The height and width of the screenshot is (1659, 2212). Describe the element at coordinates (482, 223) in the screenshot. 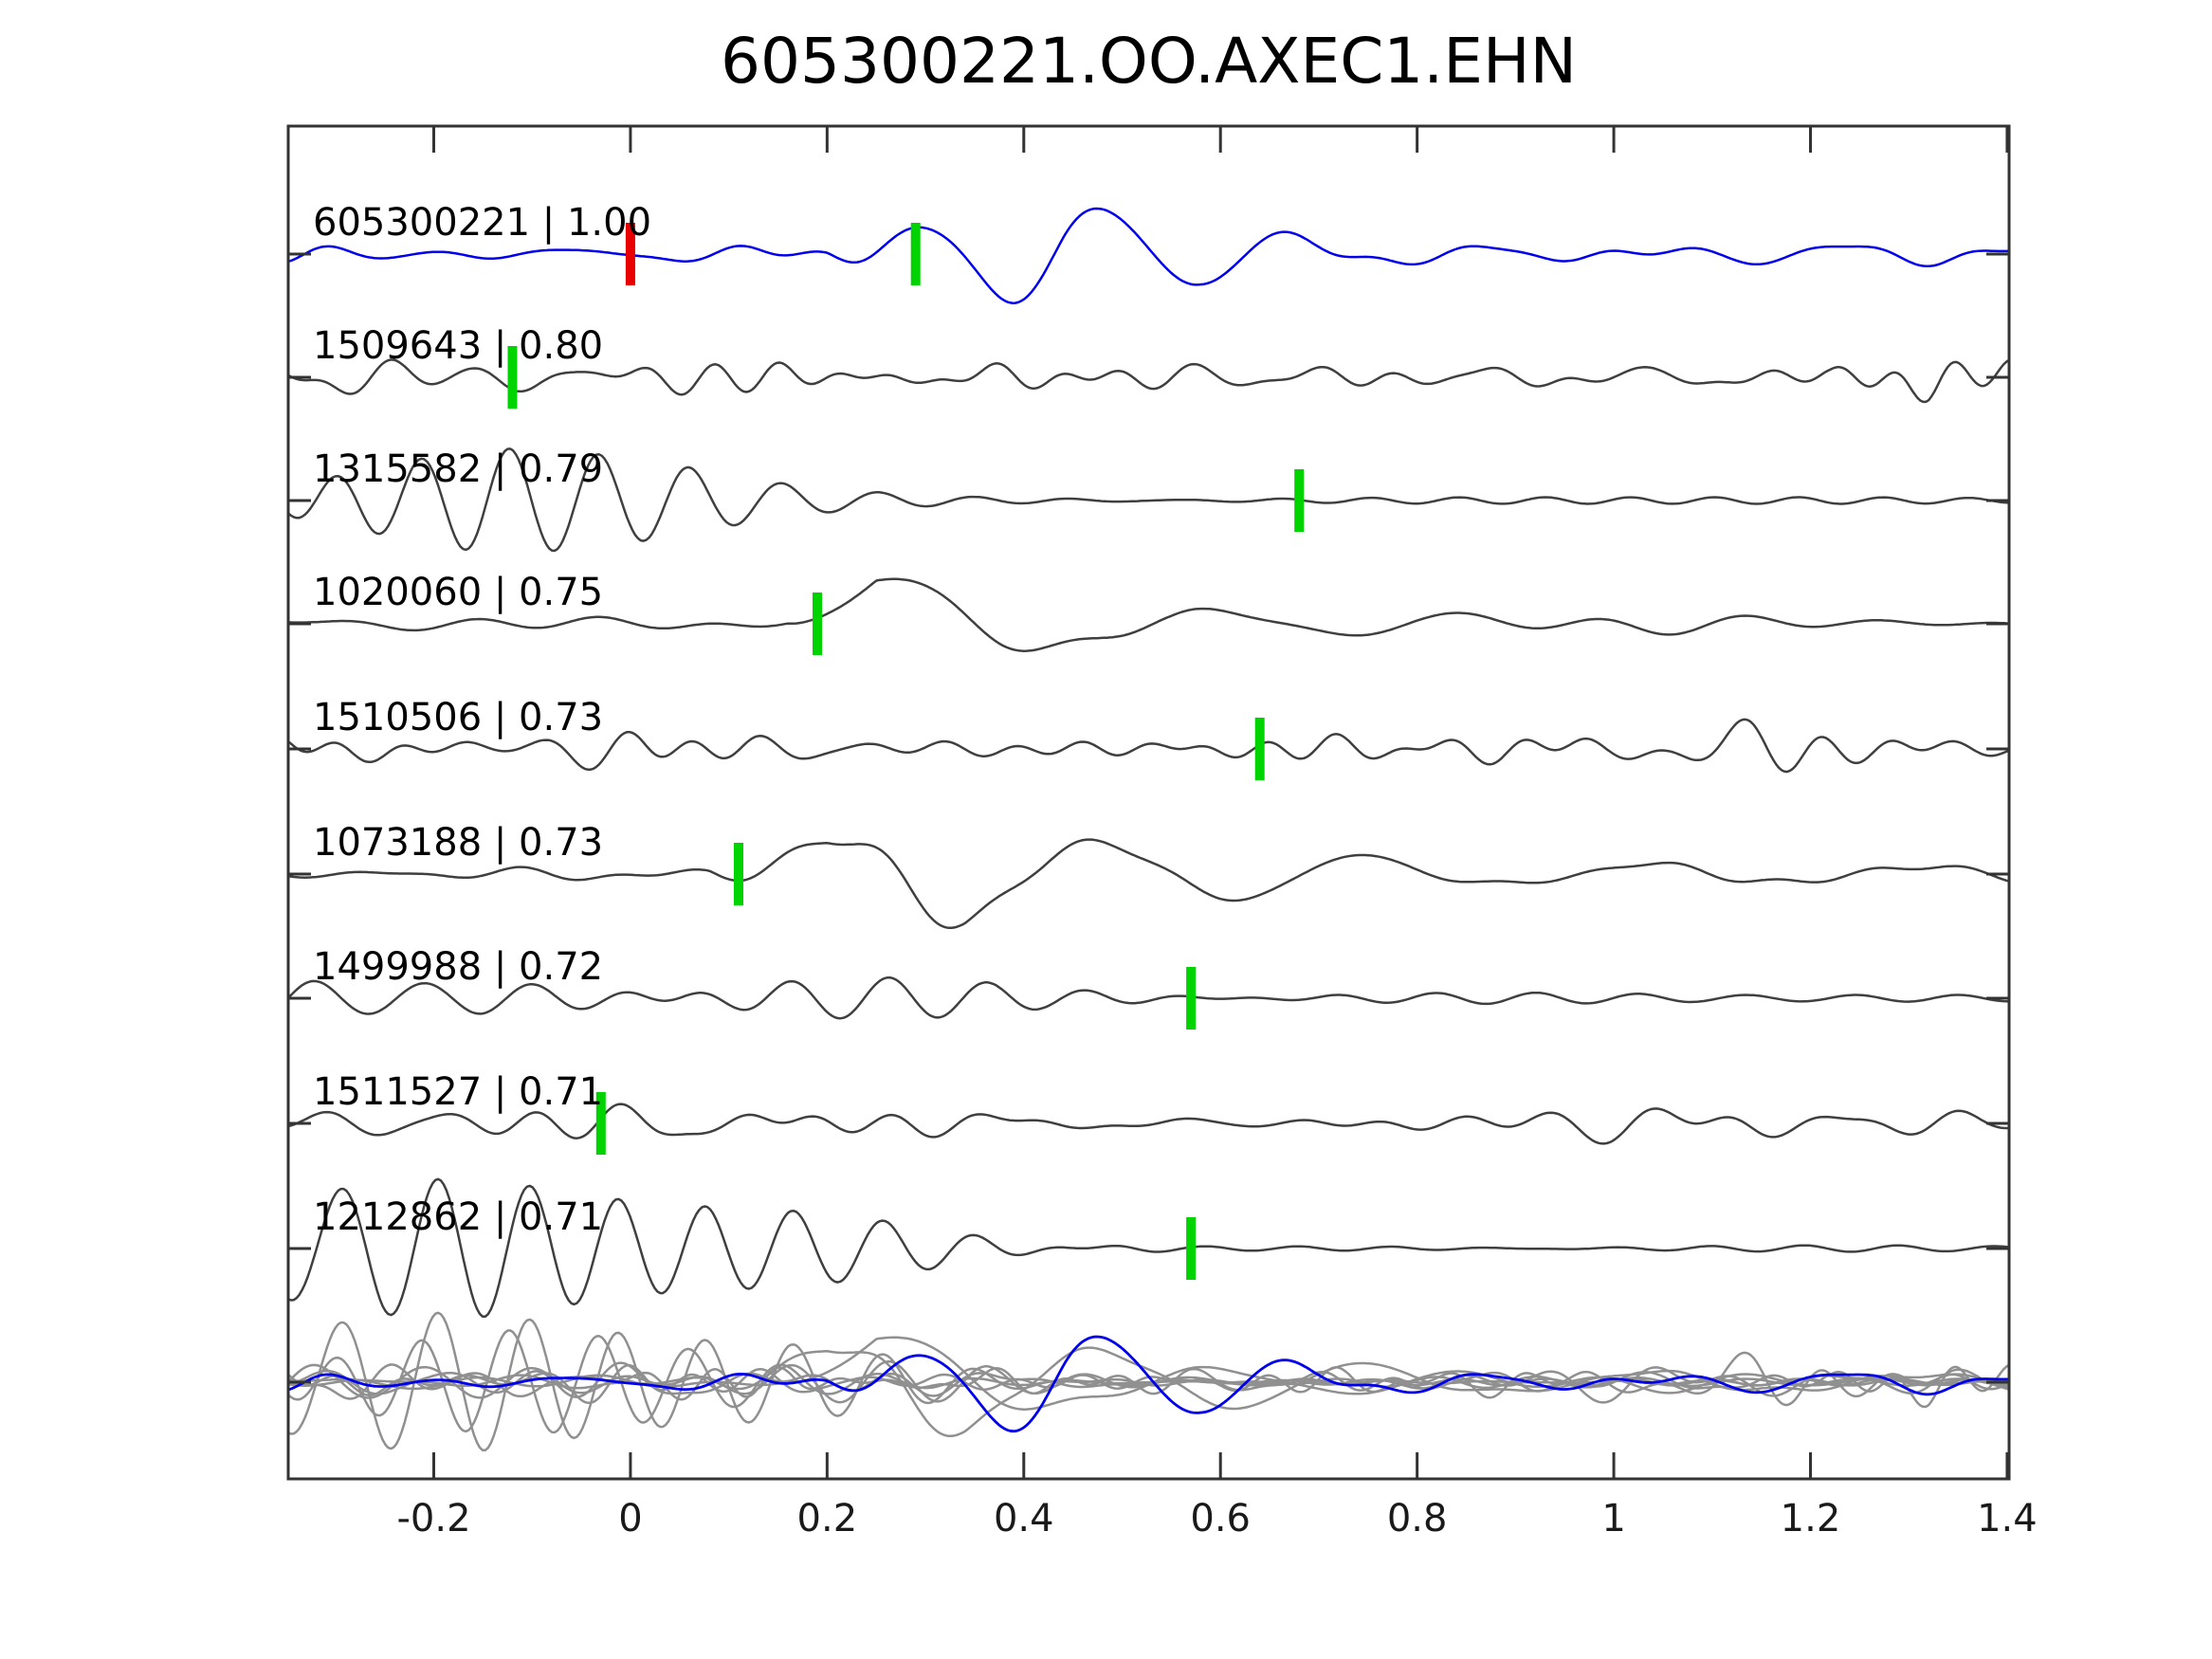

I see `trace-label: 605300221 | 1.00` at that location.